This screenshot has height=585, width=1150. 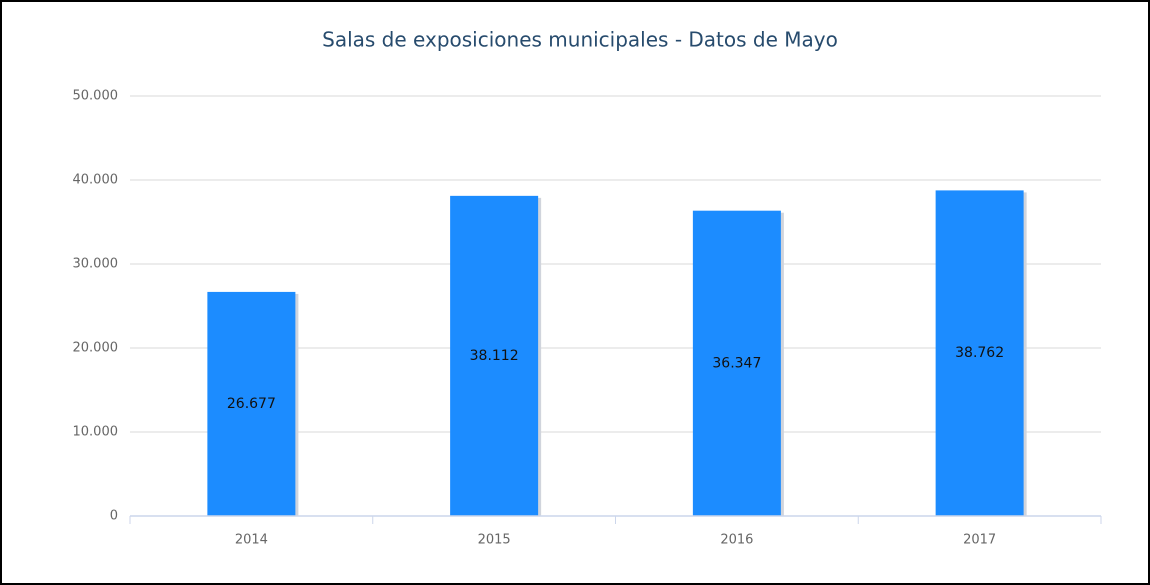 I want to click on data-label: 38.762, so click(x=979, y=353).